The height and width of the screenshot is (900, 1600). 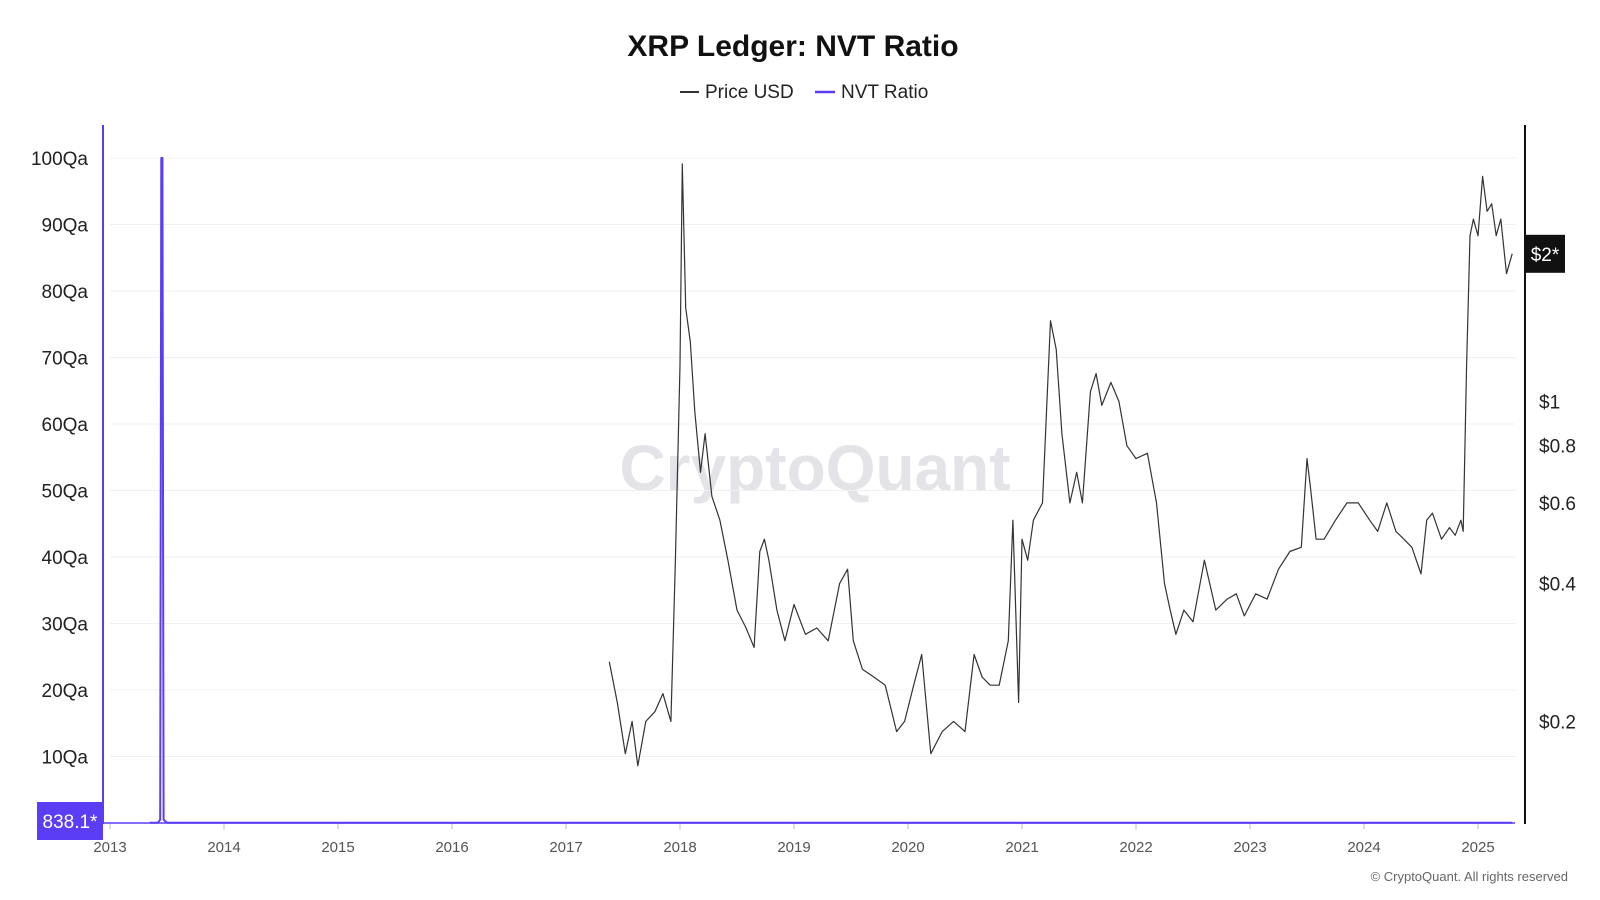 I want to click on x-tick-label: 2025, so click(x=1477, y=847).